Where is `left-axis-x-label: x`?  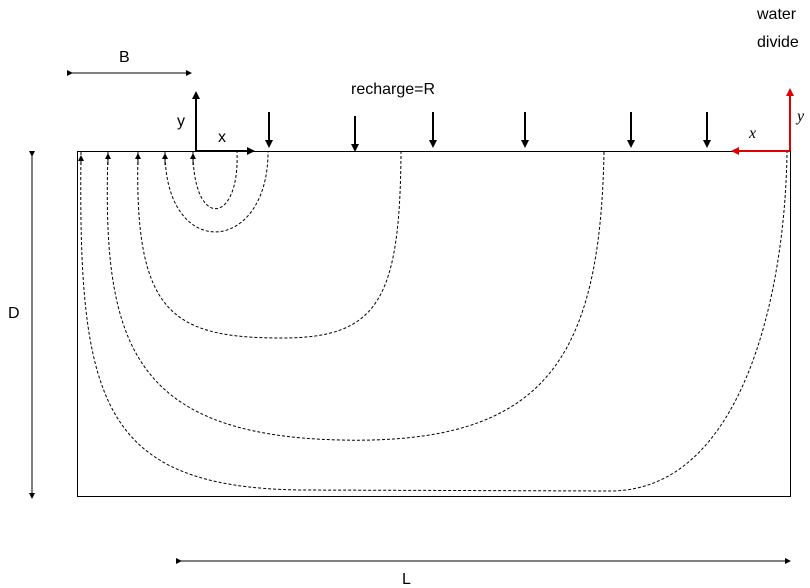 left-axis-x-label: x is located at coordinates (222, 137).